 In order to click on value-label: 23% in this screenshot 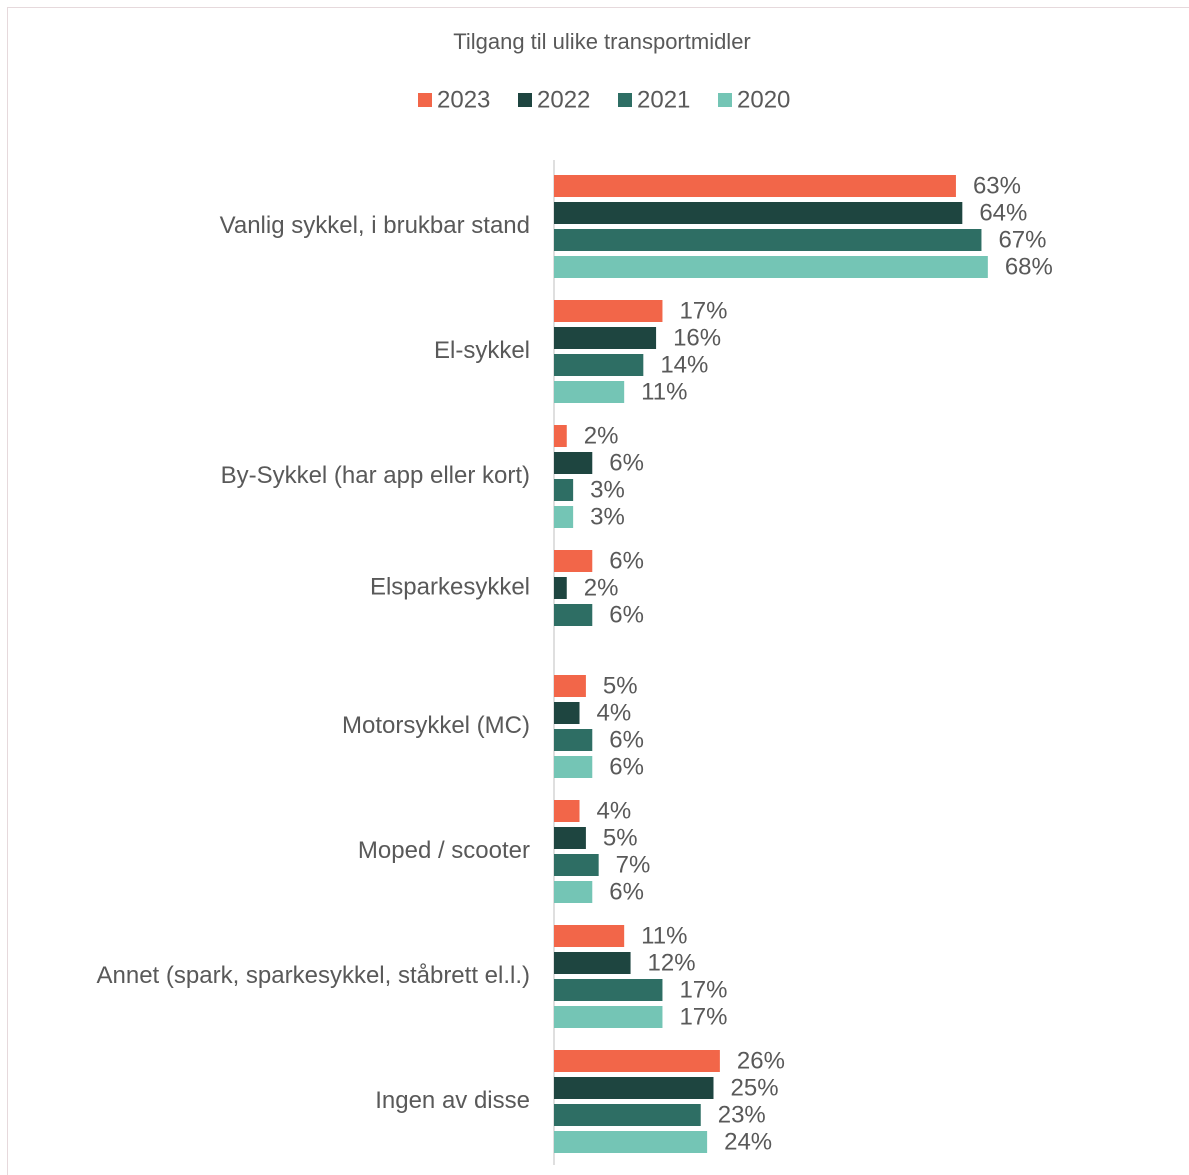, I will do `click(742, 1114)`.